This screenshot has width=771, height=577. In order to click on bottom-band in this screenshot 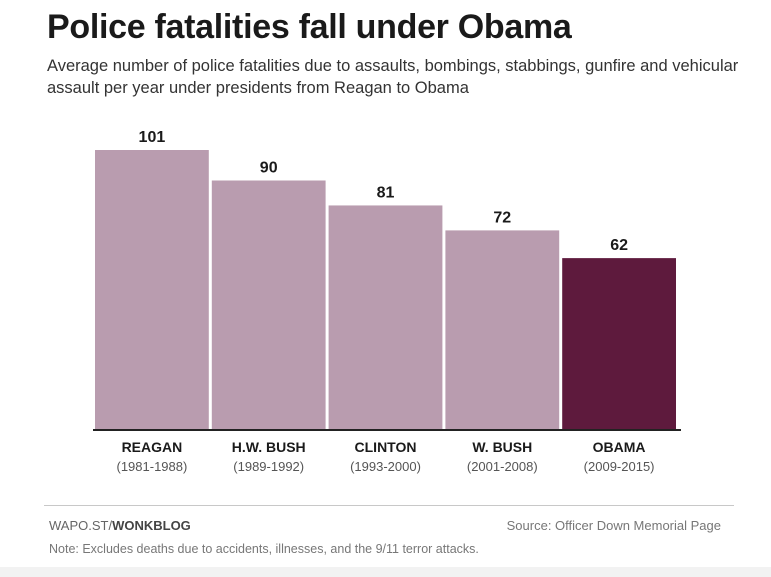, I will do `click(385, 572)`.